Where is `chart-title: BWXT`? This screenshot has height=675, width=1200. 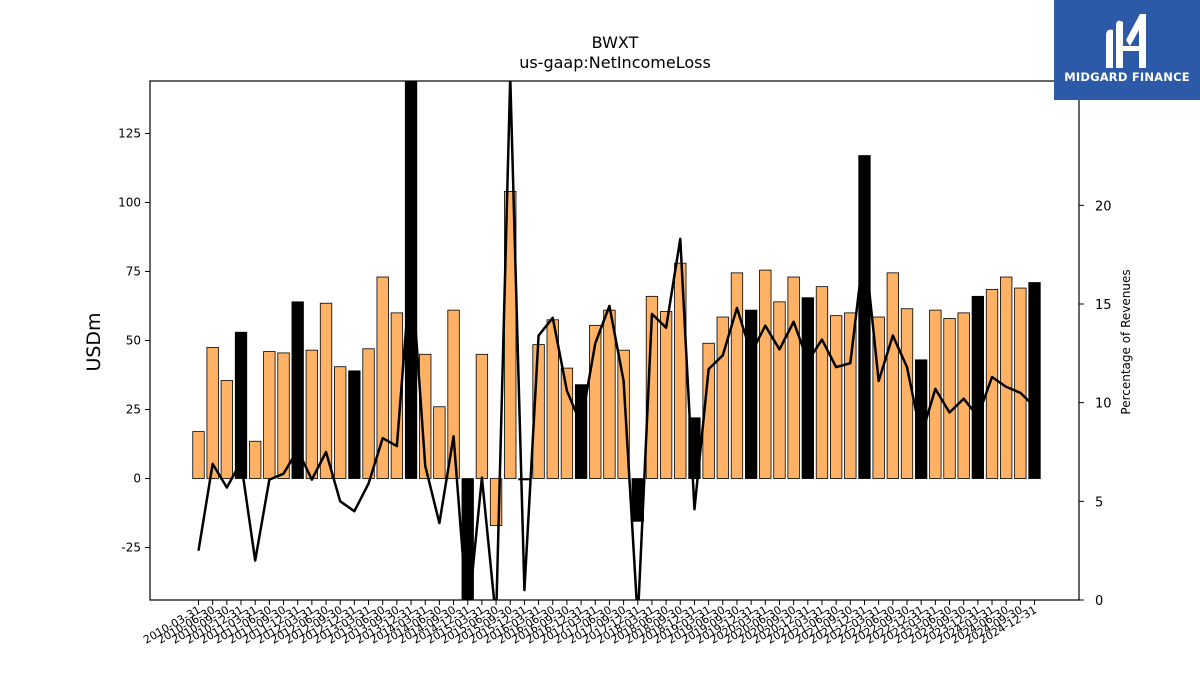
chart-title: BWXT is located at coordinates (615, 42).